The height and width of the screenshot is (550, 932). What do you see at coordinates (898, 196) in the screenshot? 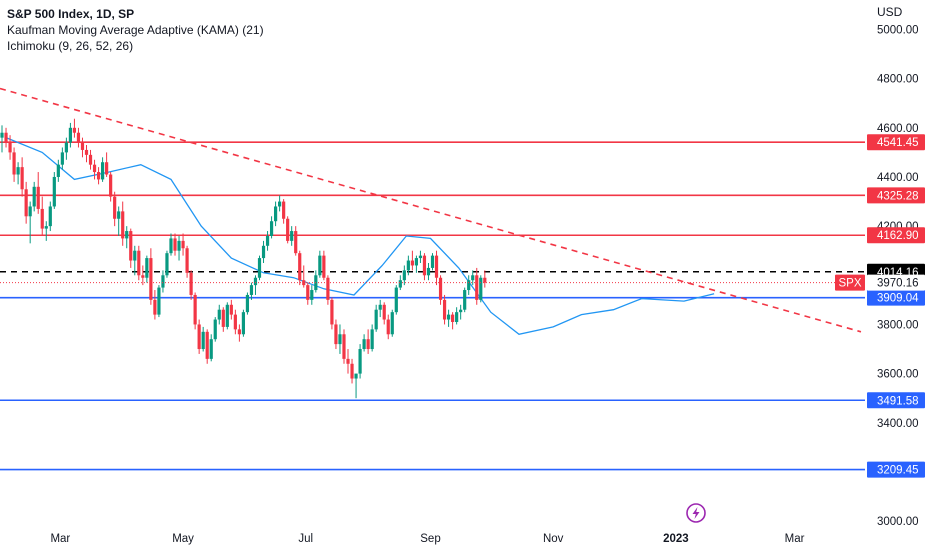
I see `level-price-tag-text: 4325.28` at bounding box center [898, 196].